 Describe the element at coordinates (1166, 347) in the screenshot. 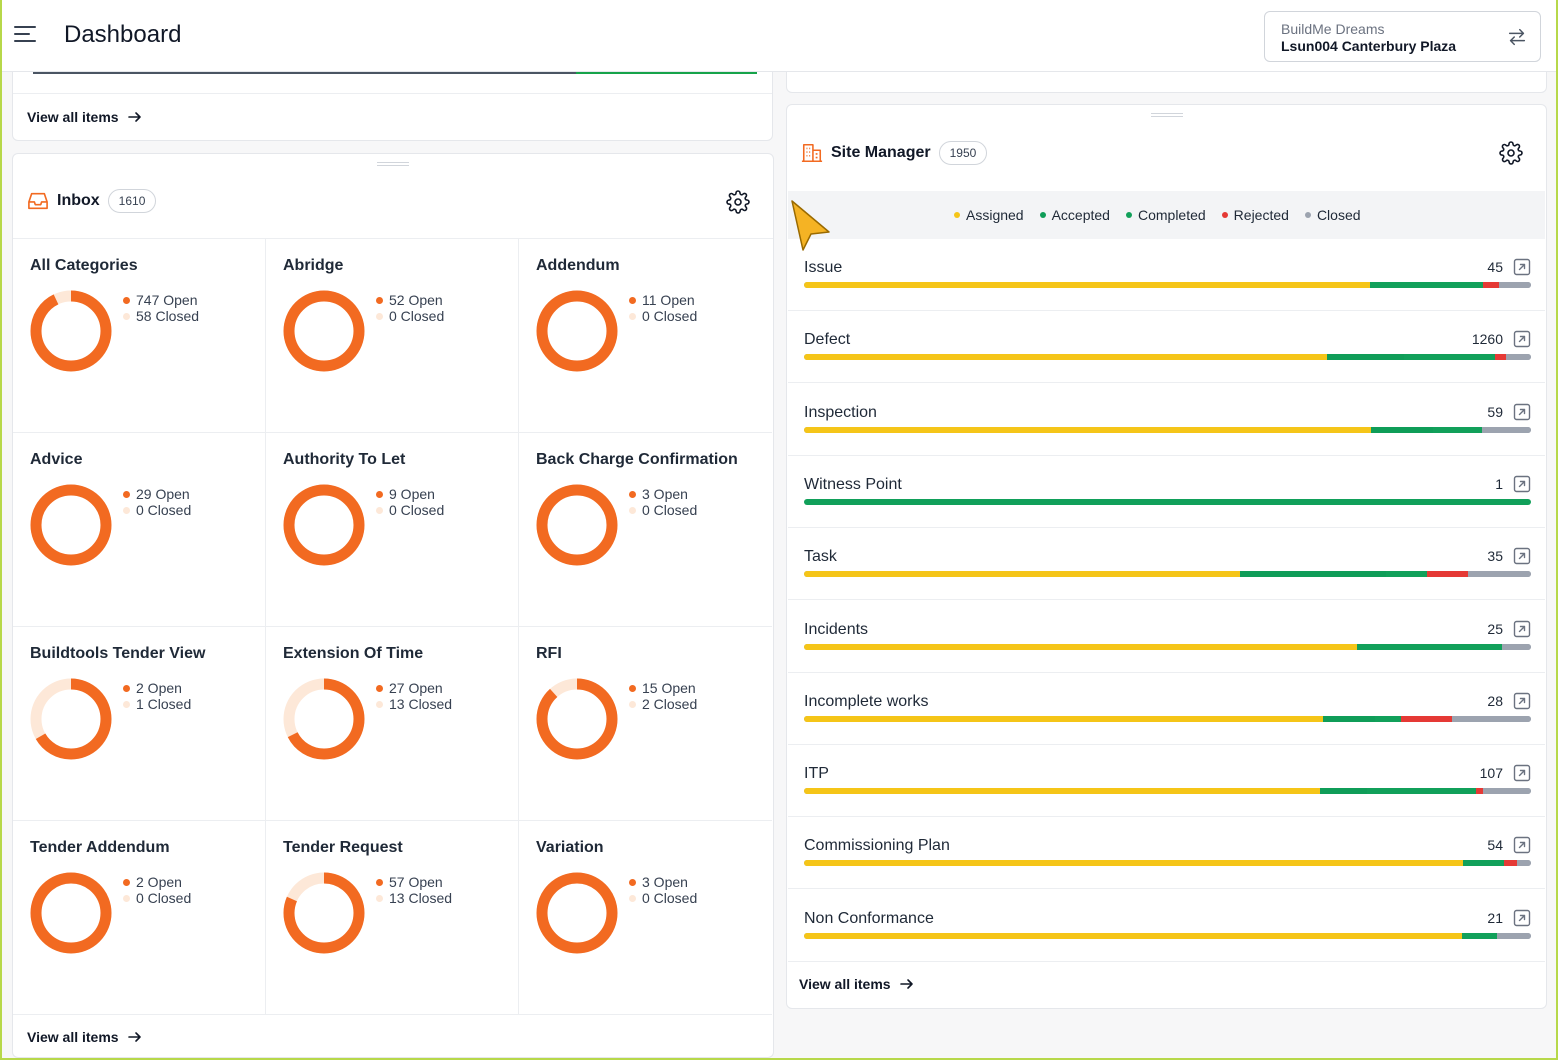

I see `site-manager-row: Defect 1260` at that location.